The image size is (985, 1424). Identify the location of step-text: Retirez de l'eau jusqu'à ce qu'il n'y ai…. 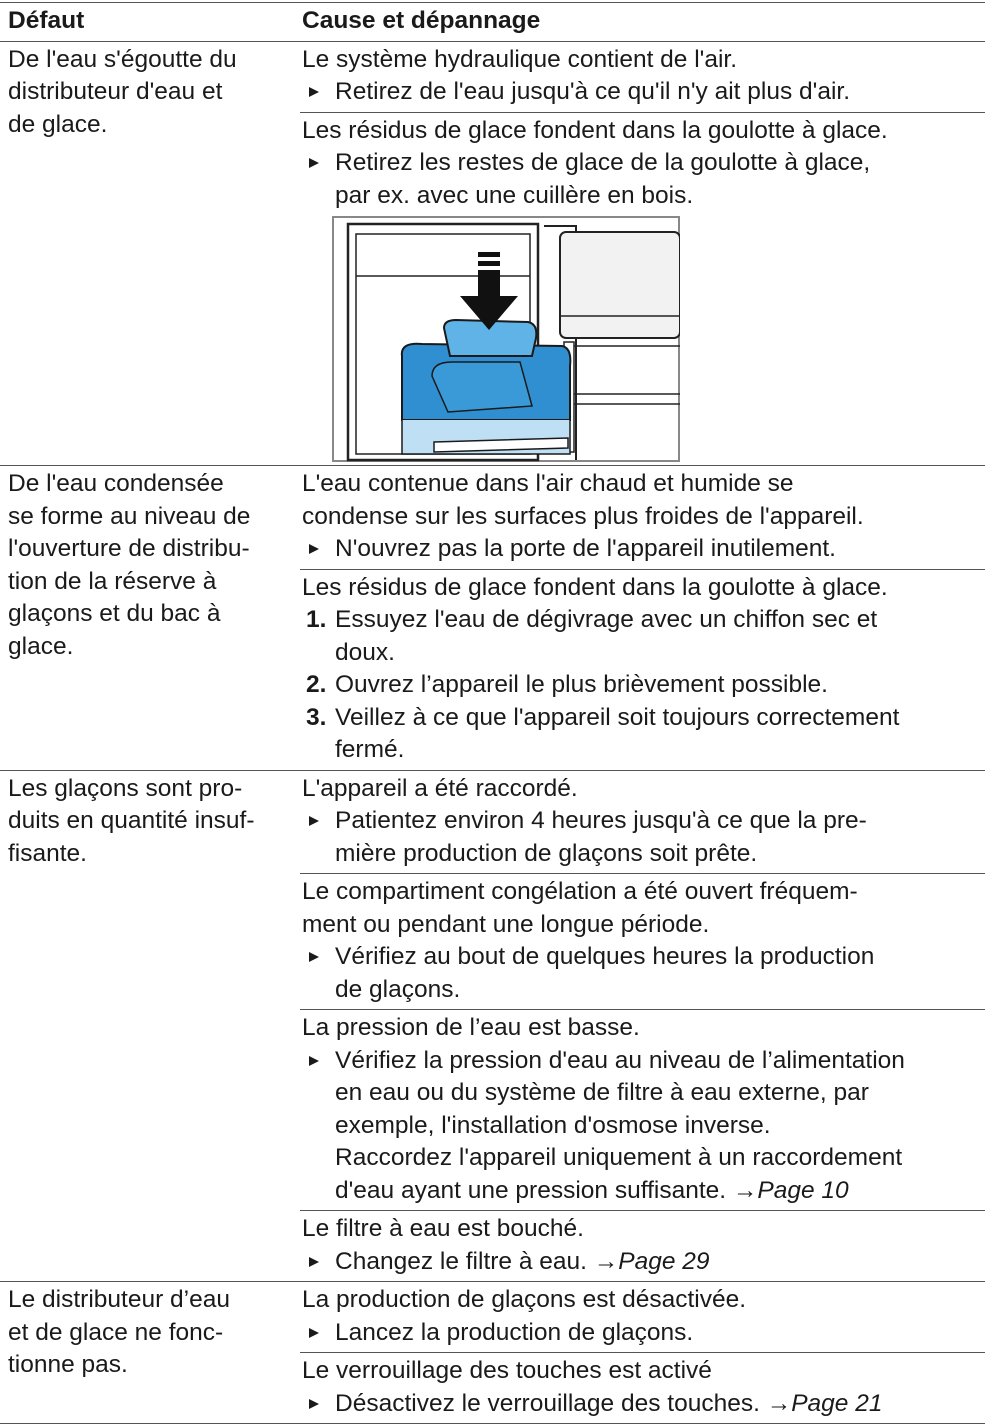
(660, 92).